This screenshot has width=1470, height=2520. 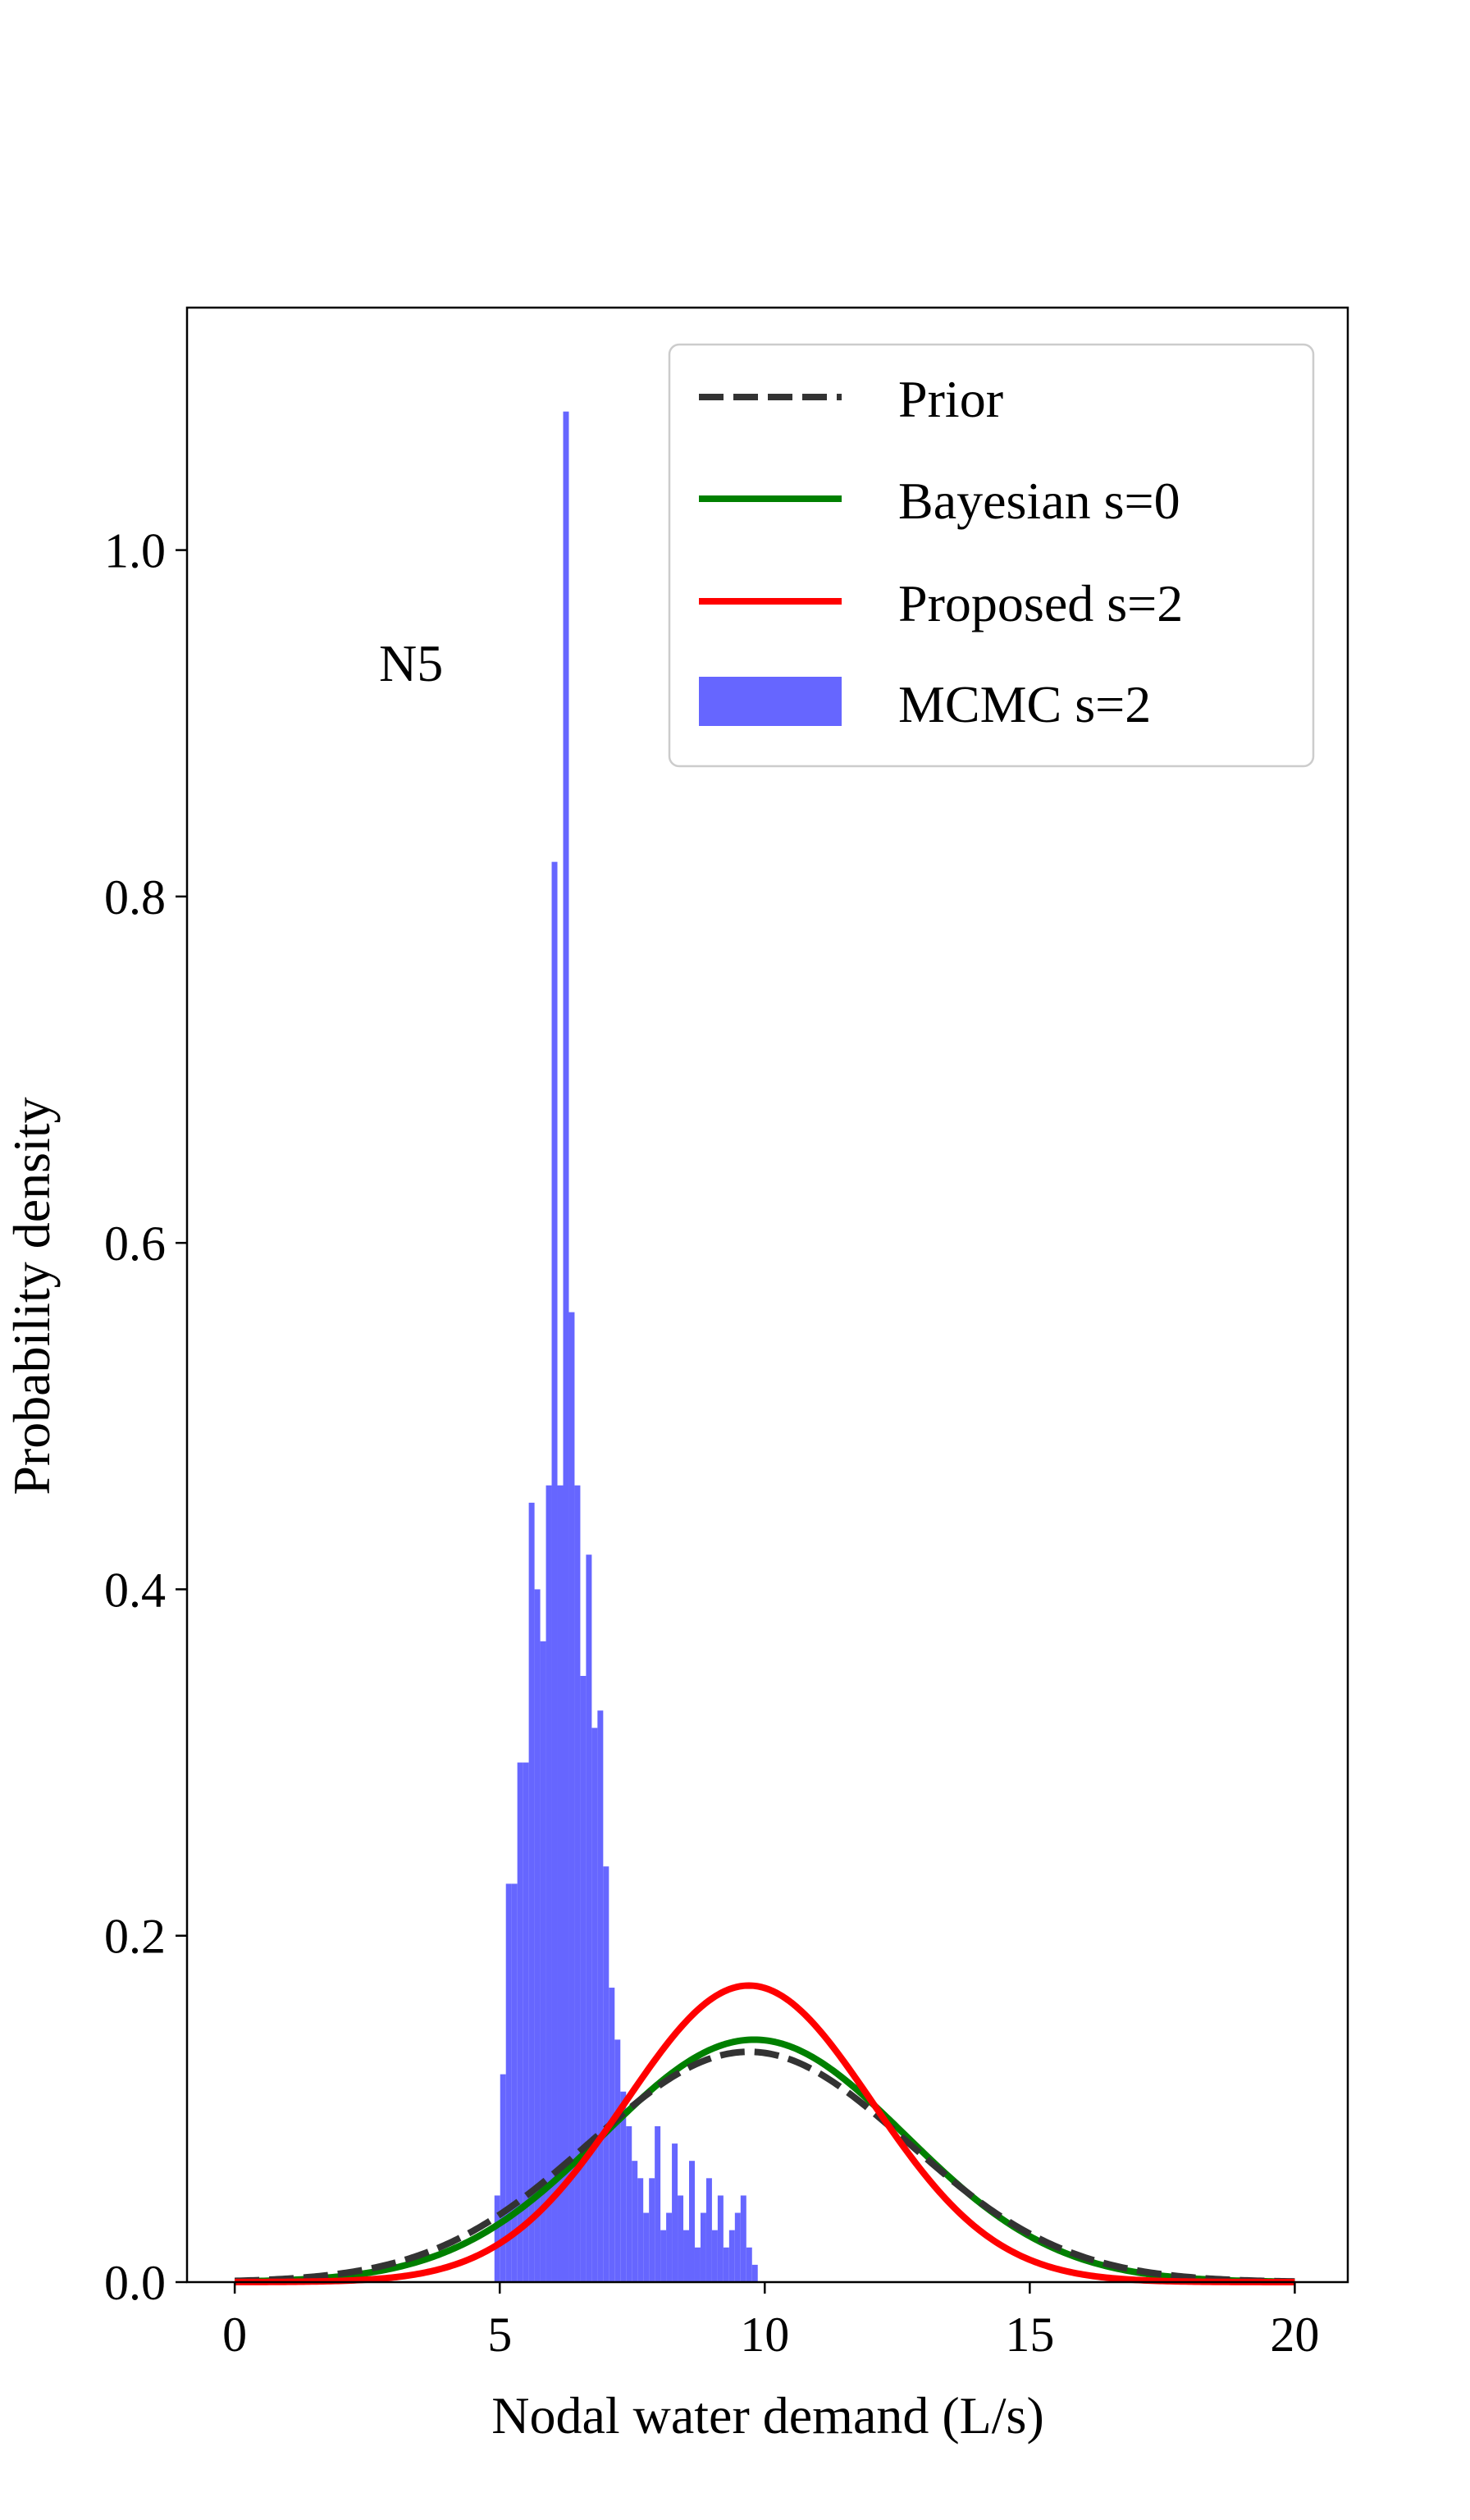 I want to click on y-tick-label: 0.6, so click(x=135, y=1244).